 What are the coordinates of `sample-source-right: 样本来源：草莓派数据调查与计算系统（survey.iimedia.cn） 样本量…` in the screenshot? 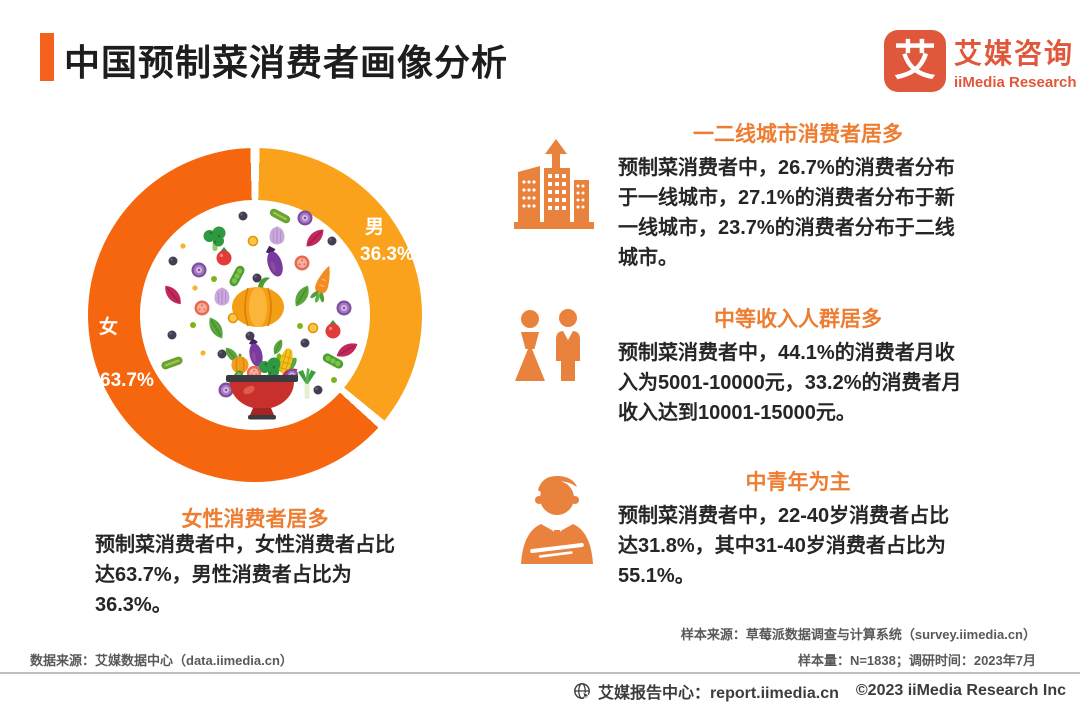 It's located at (858, 648).